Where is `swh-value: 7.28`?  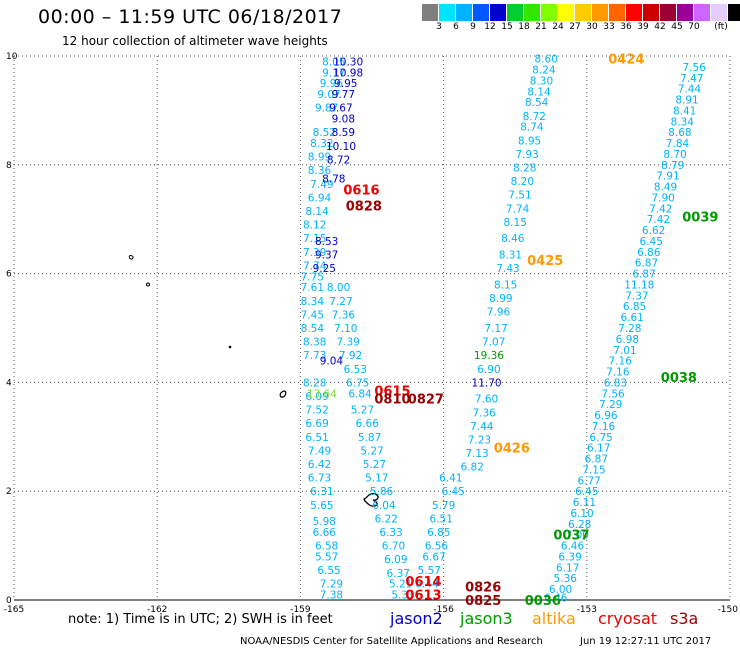 swh-value: 7.28 is located at coordinates (629, 329).